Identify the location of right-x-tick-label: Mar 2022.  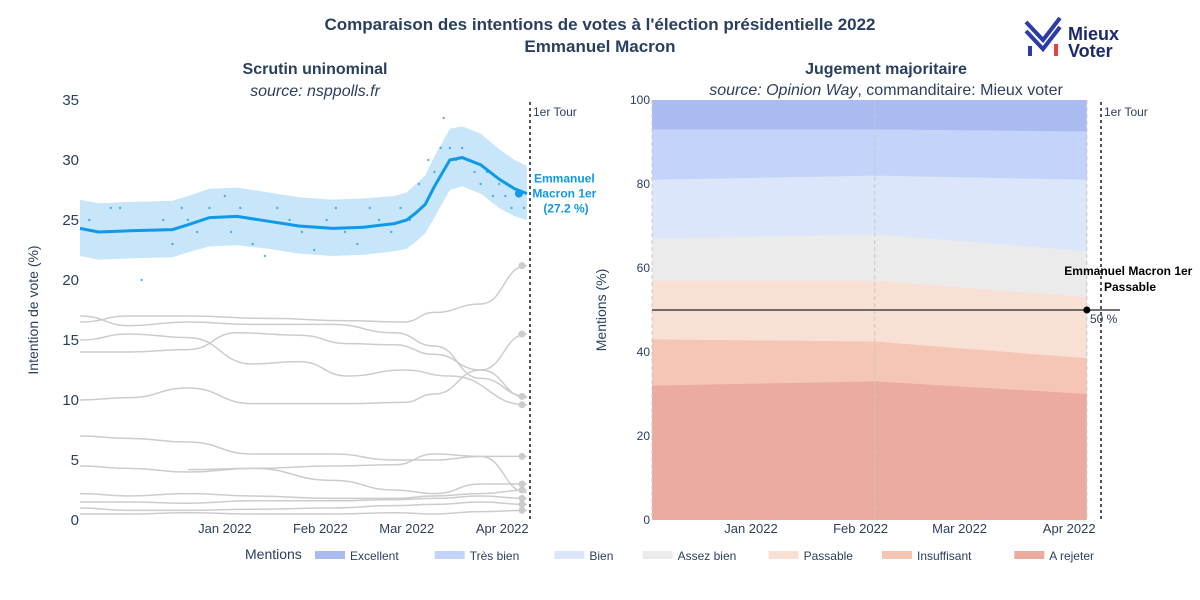
(959, 528).